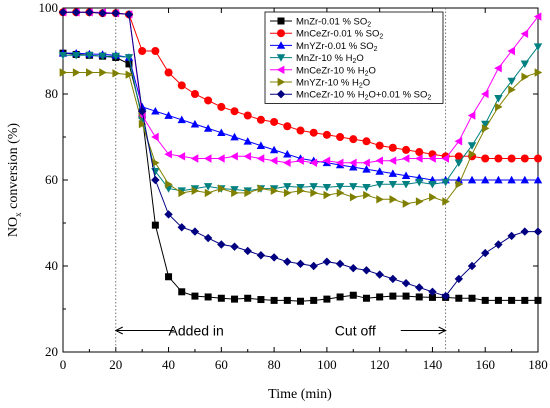 The height and width of the screenshot is (408, 550). I want to click on legend-label: MnCeZr-10 % H2O+0.01 % SO2, so click(363, 96).